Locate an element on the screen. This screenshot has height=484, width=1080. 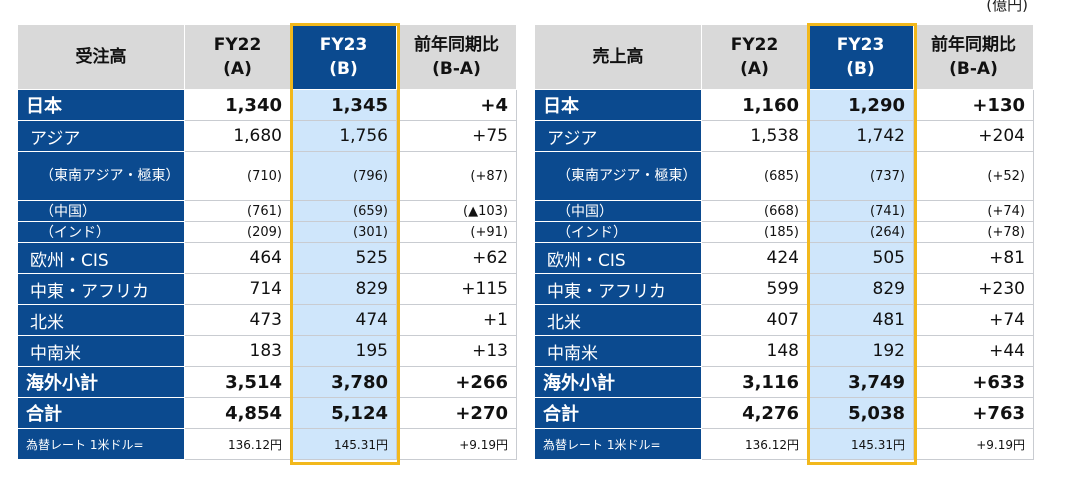
value-fy22: 3,116 is located at coordinates (754, 382).